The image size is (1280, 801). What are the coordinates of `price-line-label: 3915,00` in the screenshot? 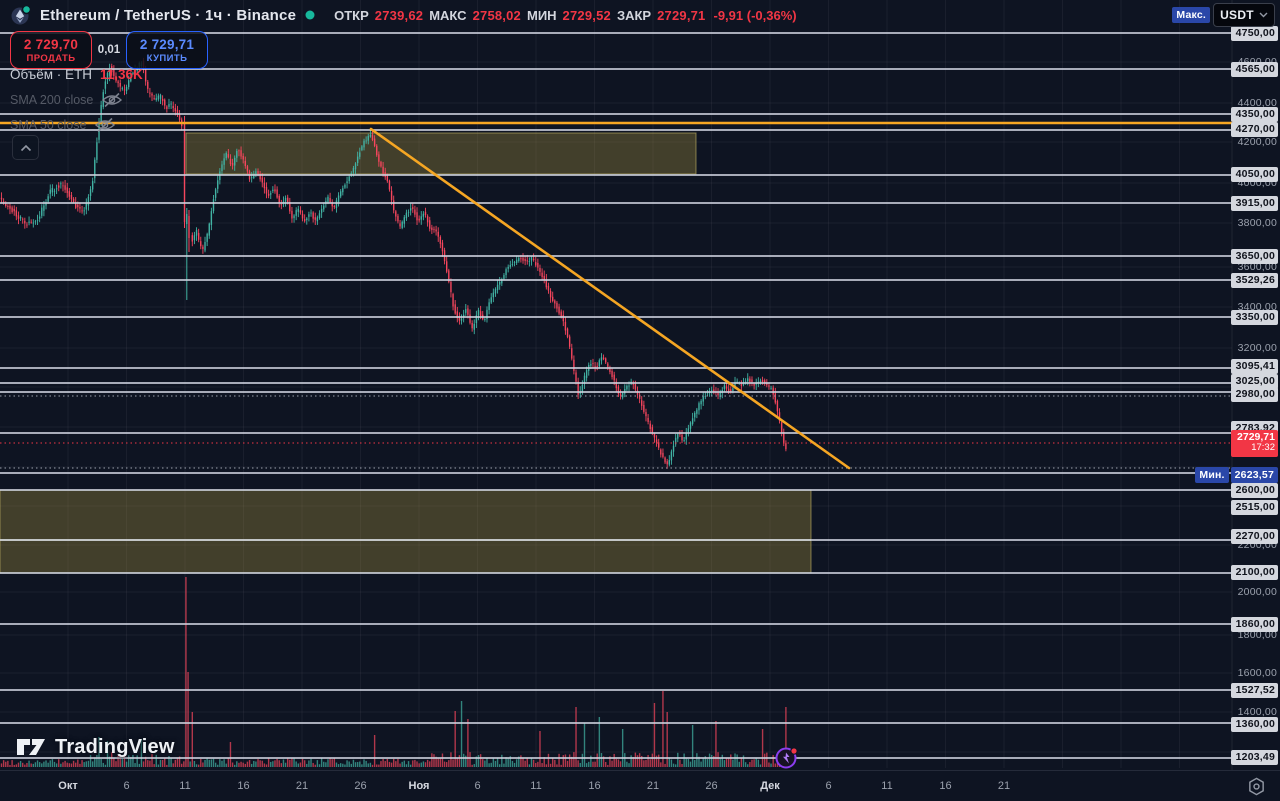 It's located at (1254, 203).